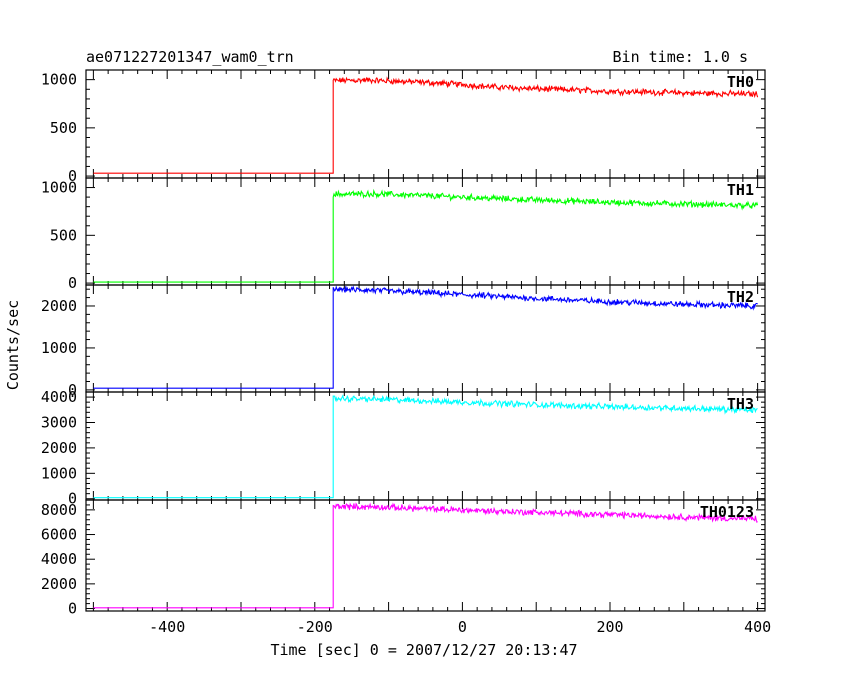  I want to click on y-tick-label-TH0: 1000, so click(59, 80).